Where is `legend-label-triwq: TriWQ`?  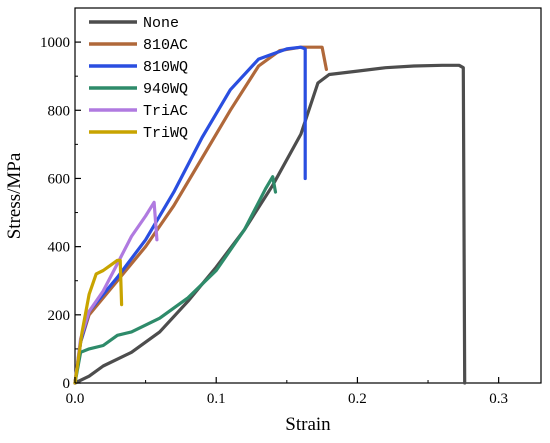 legend-label-triwq: TriWQ is located at coordinates (165, 133).